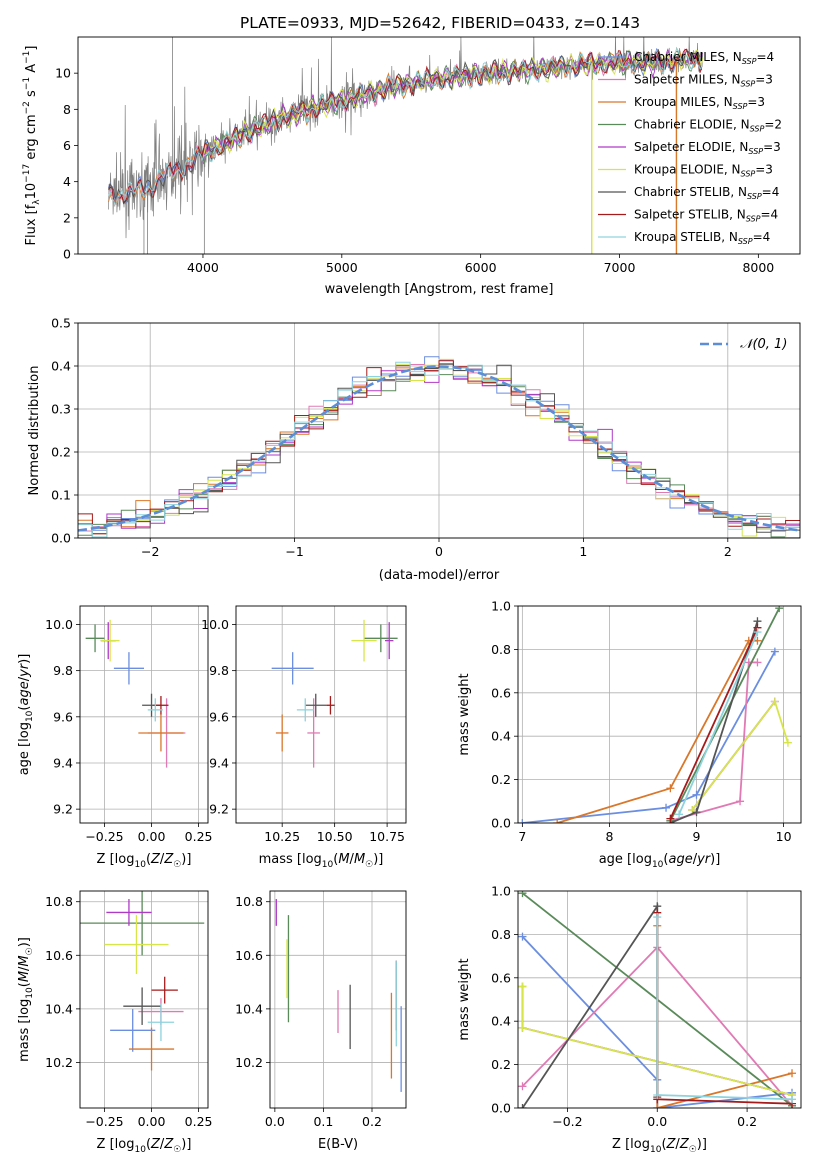 The width and height of the screenshot is (819, 1170). I want to click on x-tick-label: 7, so click(522, 836).